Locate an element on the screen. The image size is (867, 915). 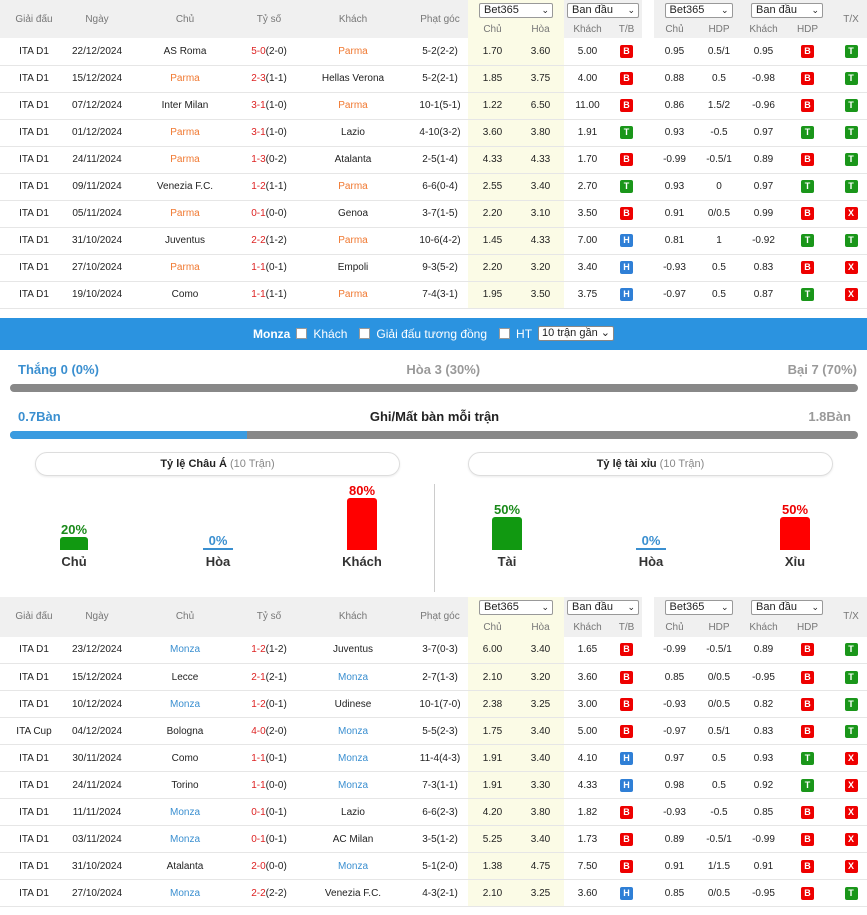
corner-cell: 3-7(0-3) is located at coordinates (440, 650).